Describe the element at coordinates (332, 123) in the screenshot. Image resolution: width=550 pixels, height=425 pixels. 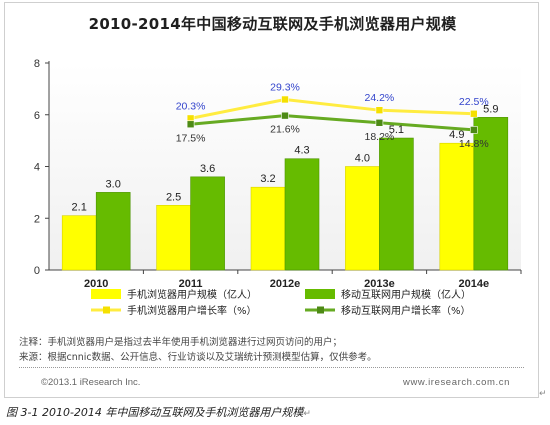
I see `mobile-growth-line` at that location.